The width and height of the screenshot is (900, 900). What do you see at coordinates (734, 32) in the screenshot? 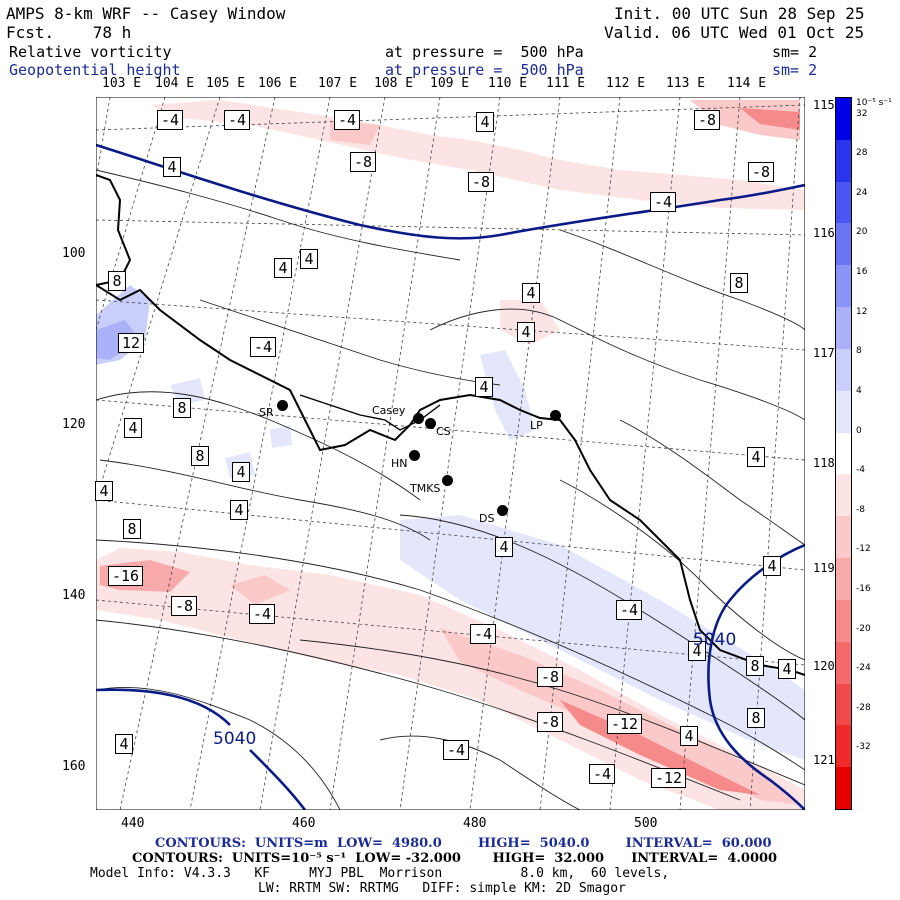
I see `valid-time: Valid. 06 UTC Wed 01 Oct 25` at bounding box center [734, 32].